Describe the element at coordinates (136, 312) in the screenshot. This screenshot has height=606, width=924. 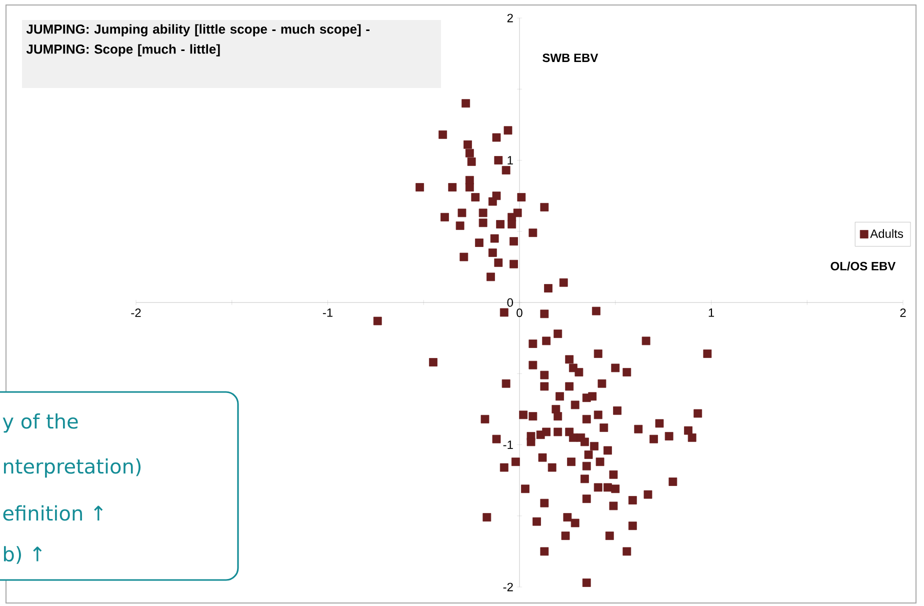
I see `x-tick-label: -2` at that location.